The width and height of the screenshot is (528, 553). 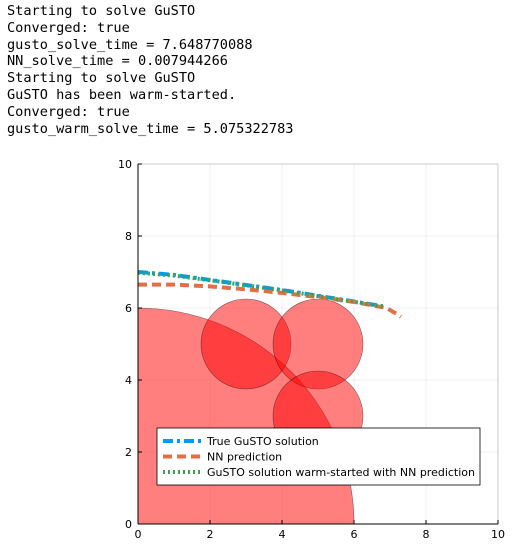 What do you see at coordinates (128, 236) in the screenshot?
I see `y-tick-label: 8` at bounding box center [128, 236].